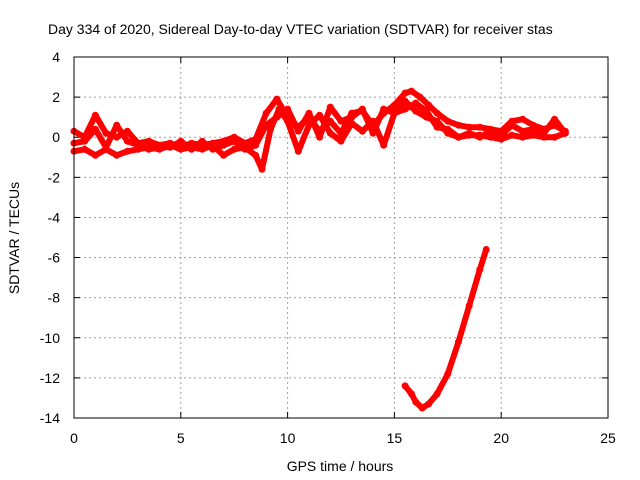 This screenshot has height=480, width=640. What do you see at coordinates (50, 338) in the screenshot?
I see `y-tick-label: -10` at bounding box center [50, 338].